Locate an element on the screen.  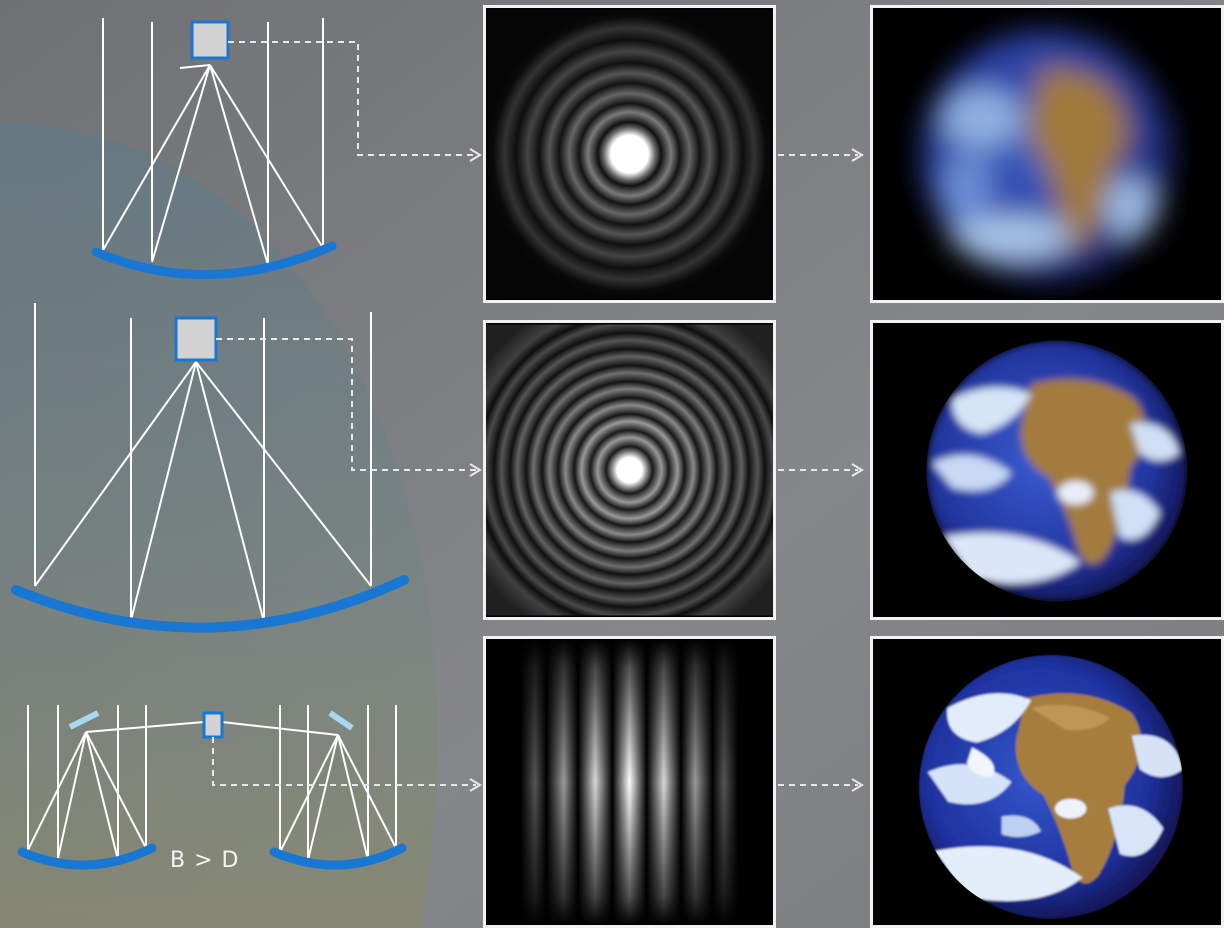
psf-panel-airy-wide is located at coordinates (629, 154).